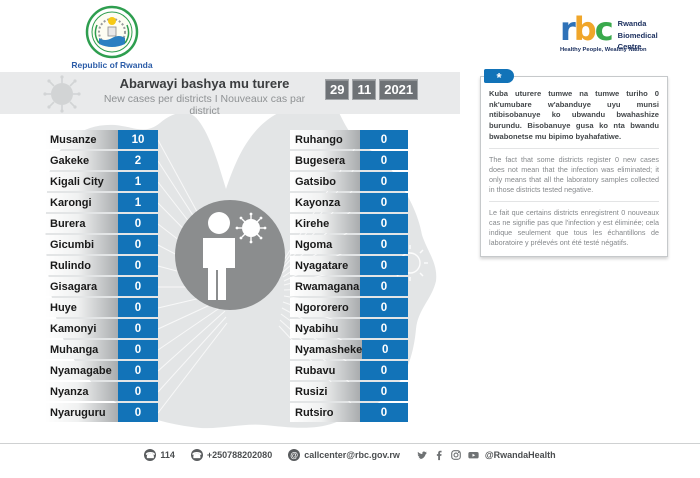 This screenshot has height=478, width=700. What do you see at coordinates (364, 89) in the screenshot?
I see `date-month: 11` at bounding box center [364, 89].